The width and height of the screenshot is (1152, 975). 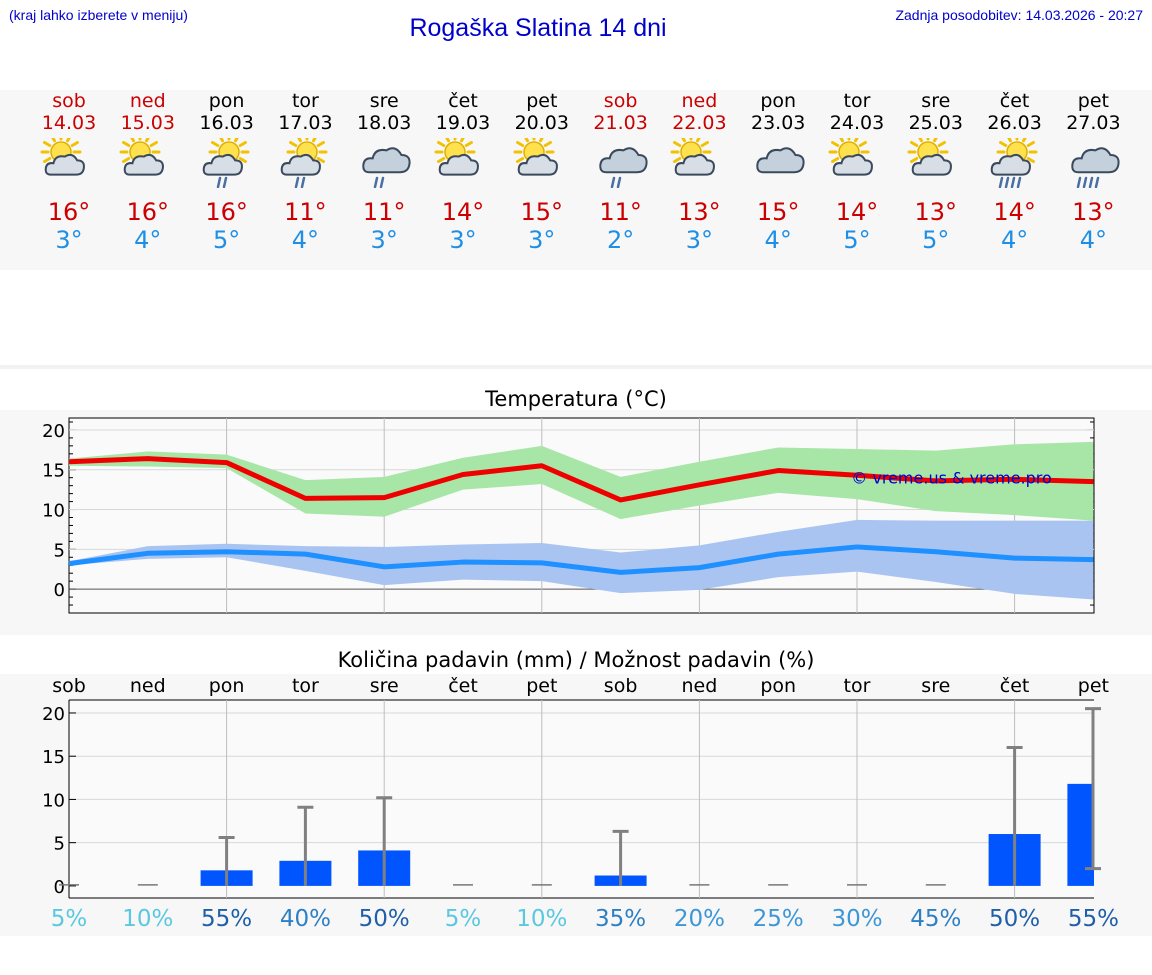 I want to click on day-column: sre 25.03 13° 5°, so click(x=936, y=172).